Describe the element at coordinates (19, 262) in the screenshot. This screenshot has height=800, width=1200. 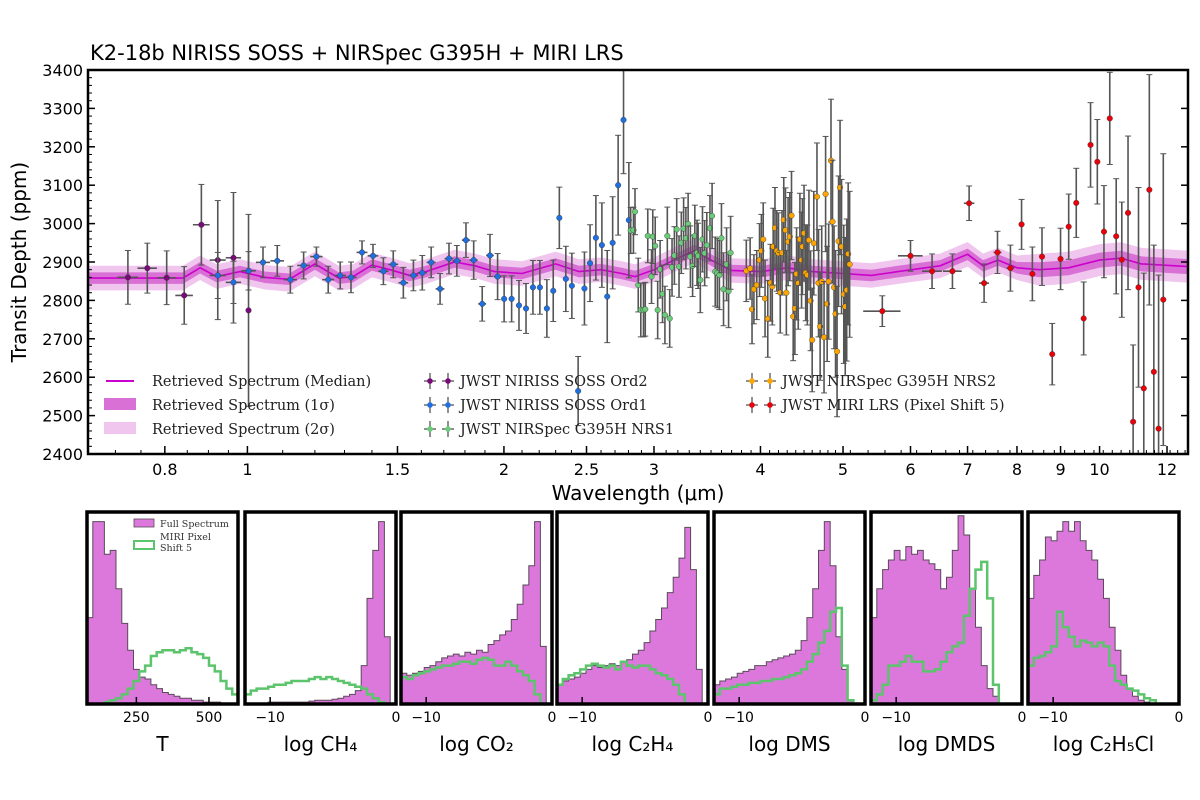
I see `y-axis-label: Transit Depth (ppm)` at that location.